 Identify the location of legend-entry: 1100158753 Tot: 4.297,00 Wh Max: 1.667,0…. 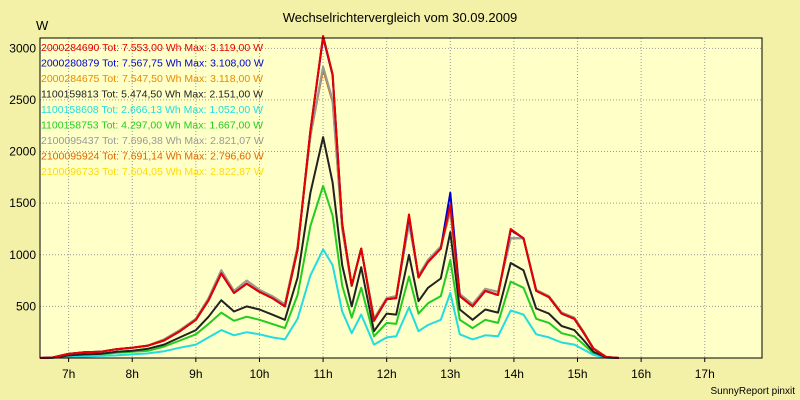
(152, 126).